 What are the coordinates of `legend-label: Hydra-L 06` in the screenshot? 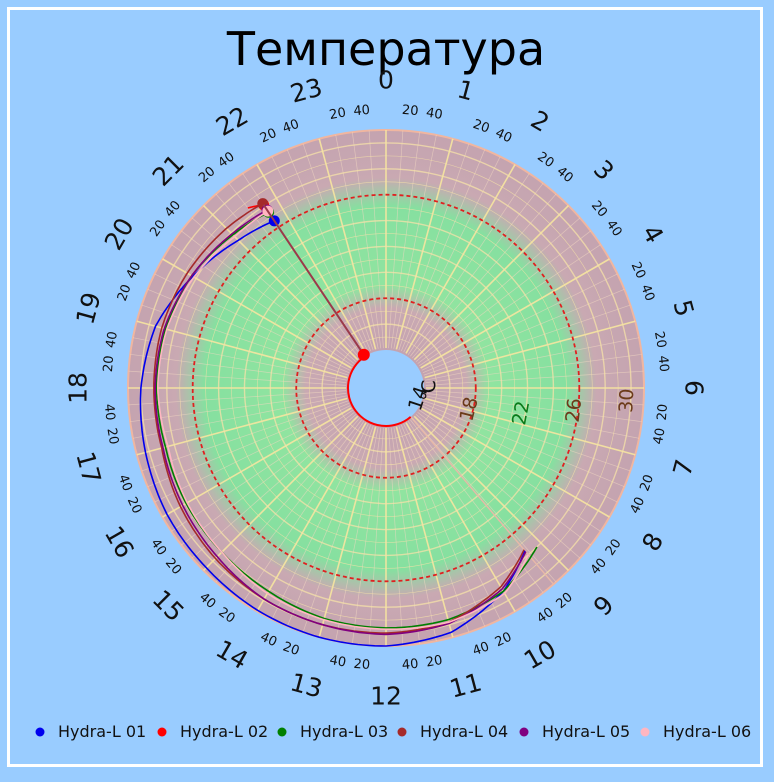 It's located at (707, 731).